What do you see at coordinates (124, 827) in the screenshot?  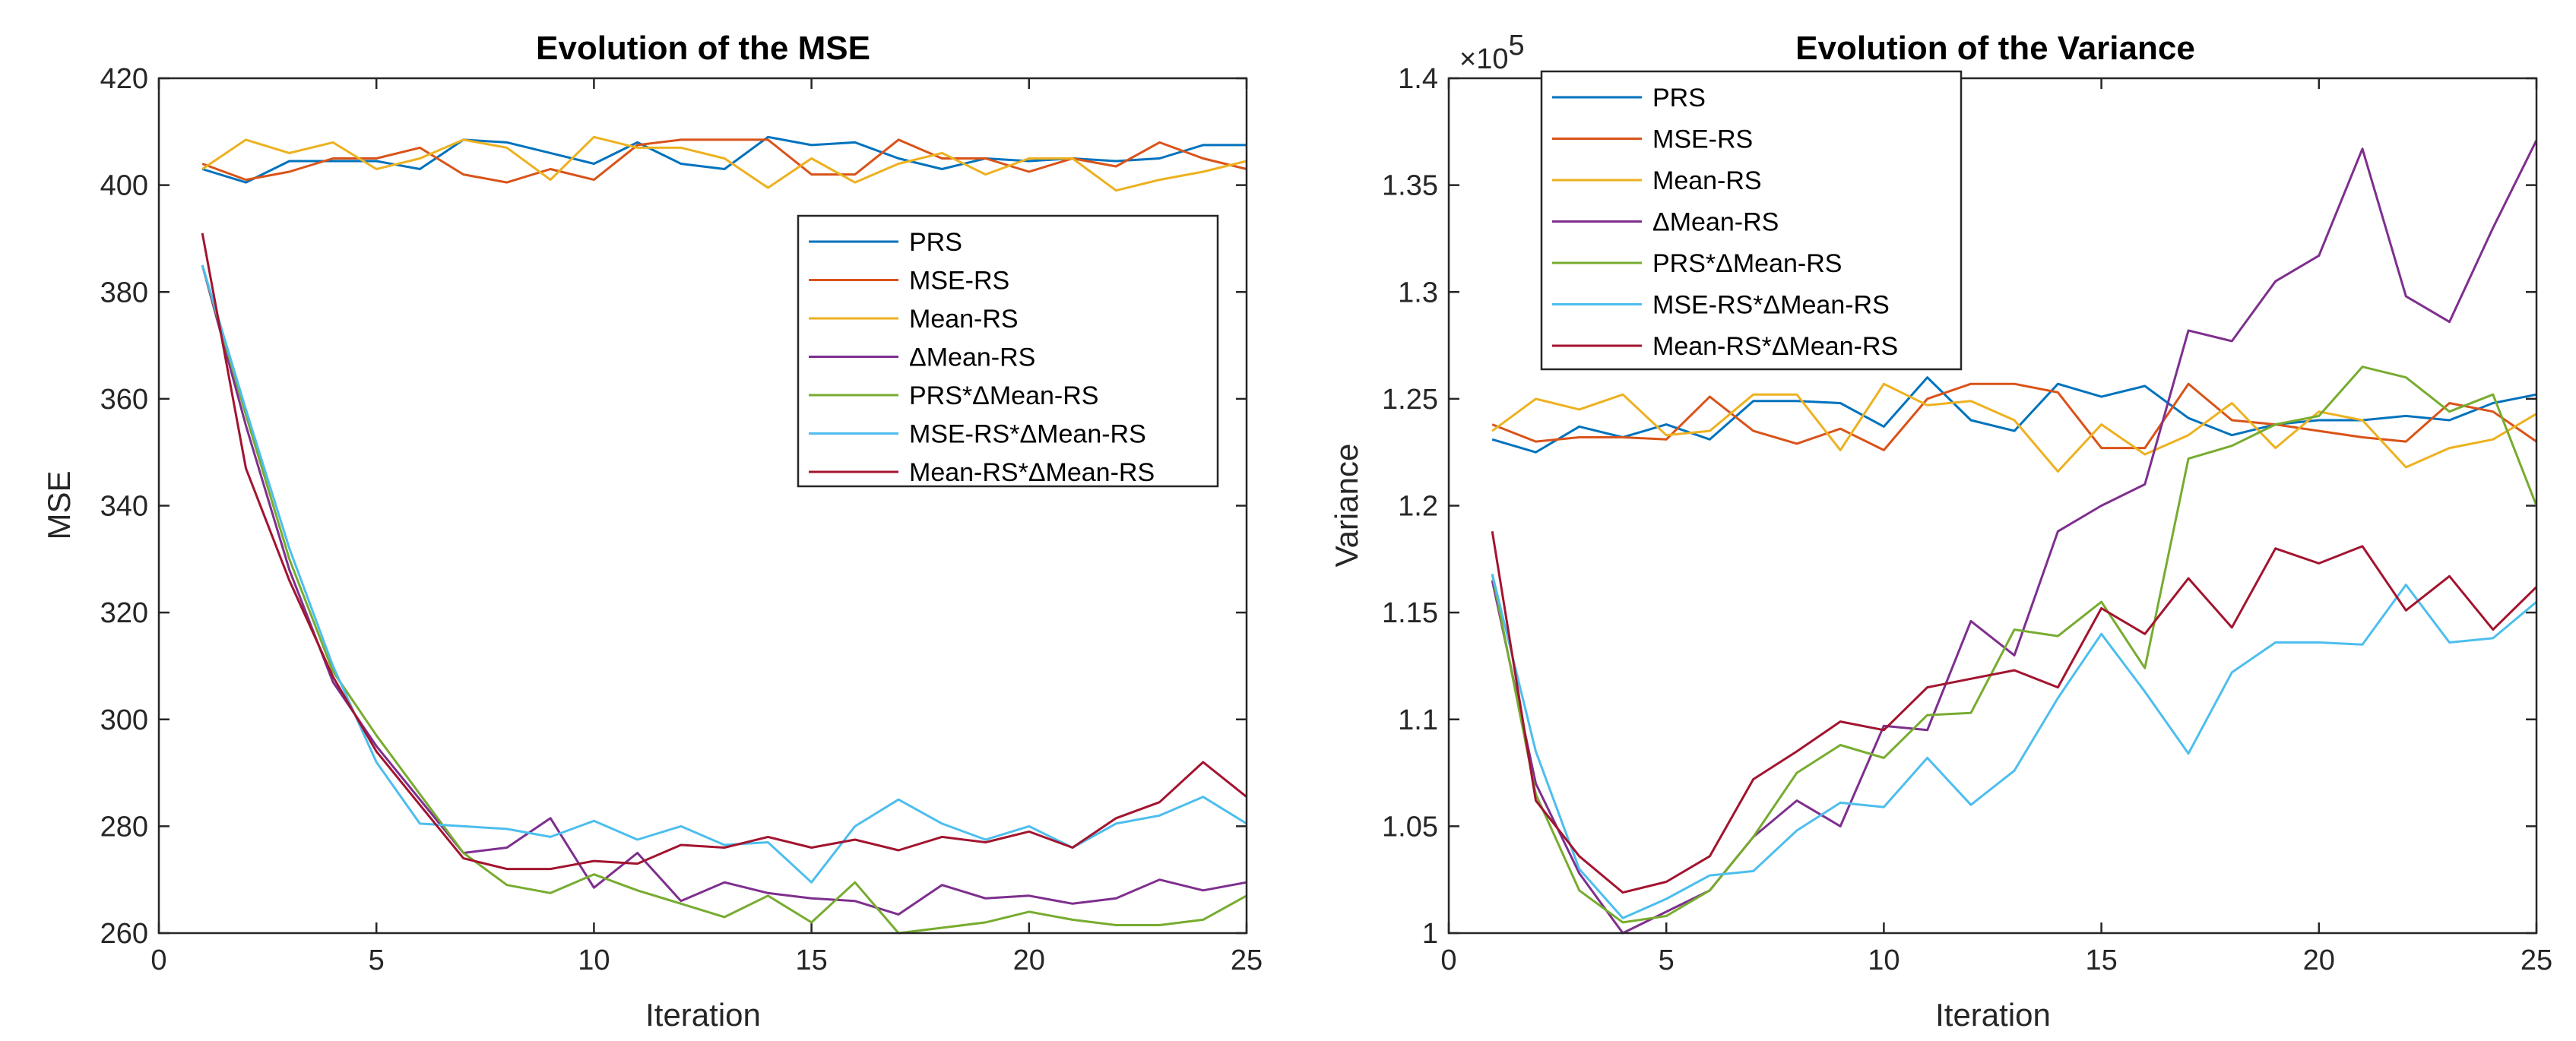 I see `mse-y-tick-label: 280` at bounding box center [124, 827].